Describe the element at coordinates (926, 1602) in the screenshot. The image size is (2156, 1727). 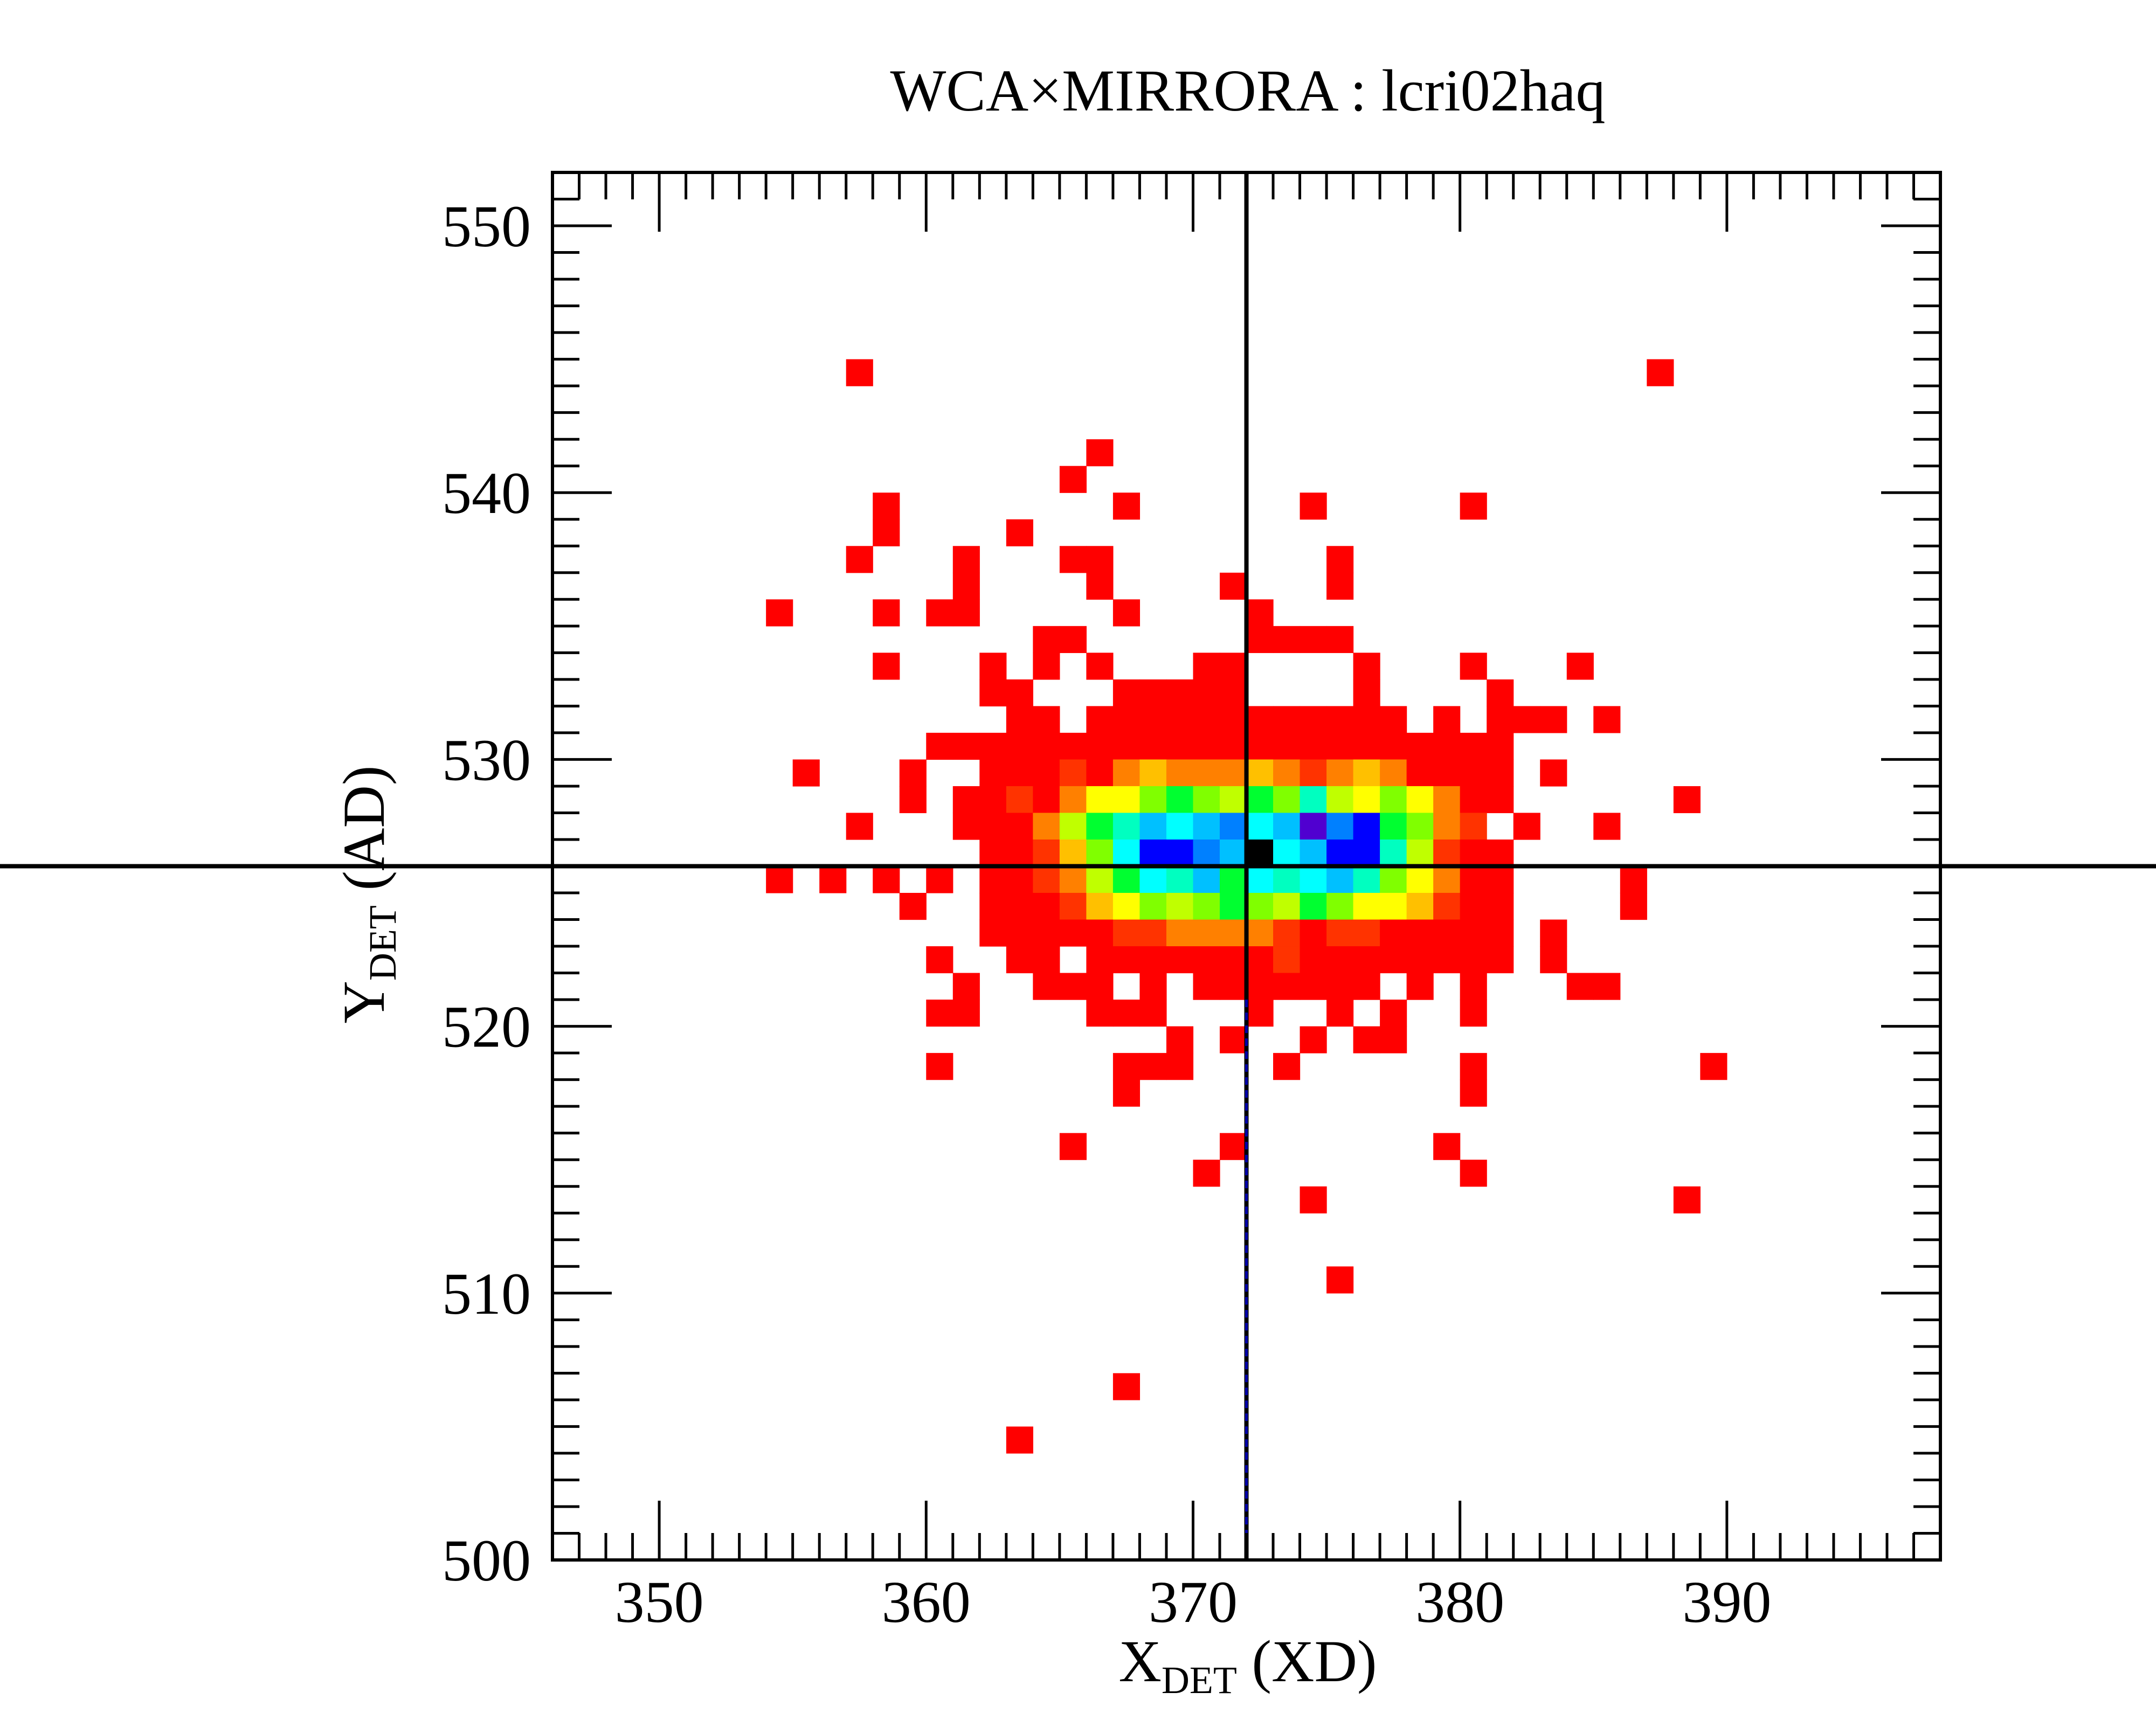
I see `x-tick-label: 360` at that location.